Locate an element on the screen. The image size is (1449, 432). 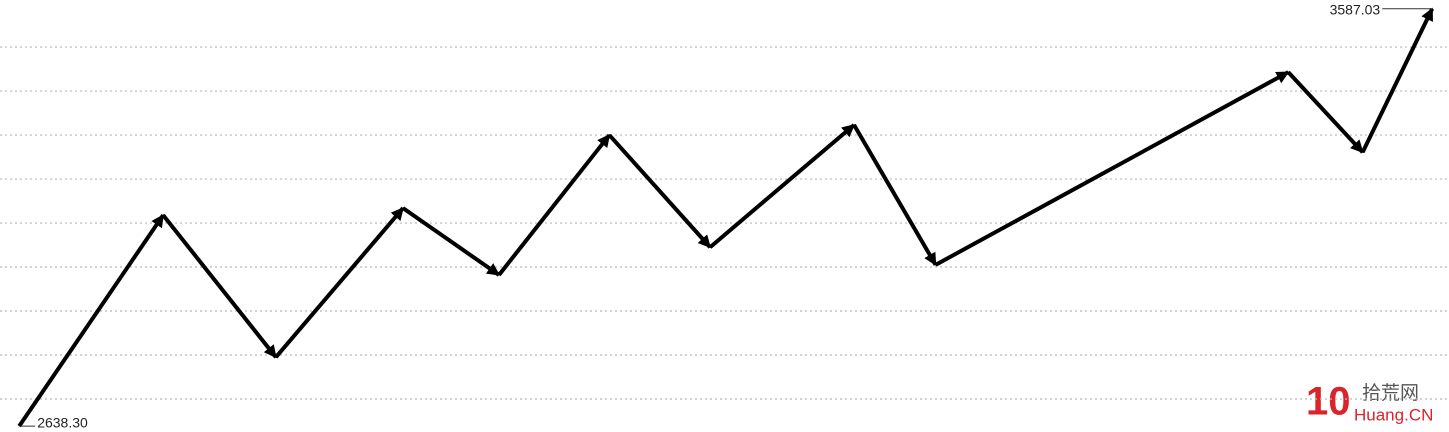
watermark: 10 拾荒网 Huang.CN is located at coordinates (1369, 402).